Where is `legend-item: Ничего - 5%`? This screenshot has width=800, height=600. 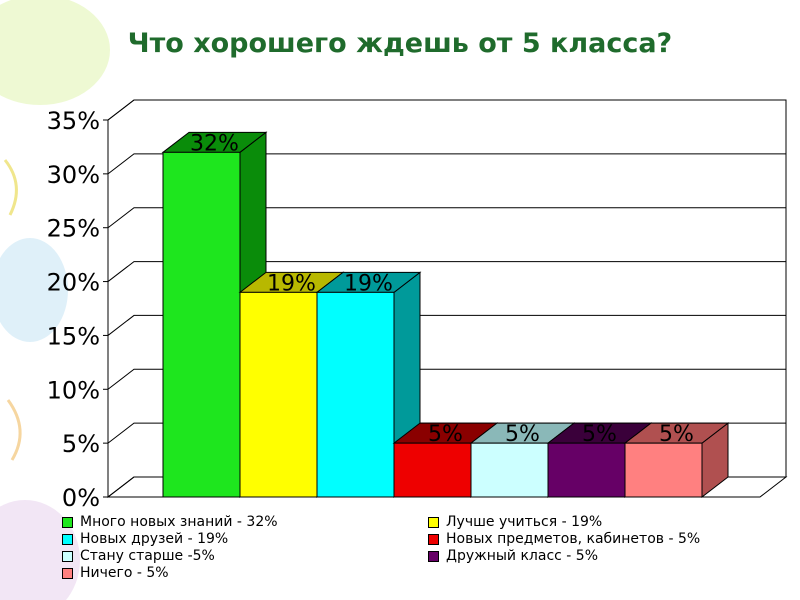
legend-item: Ничего - 5% is located at coordinates (115, 573).